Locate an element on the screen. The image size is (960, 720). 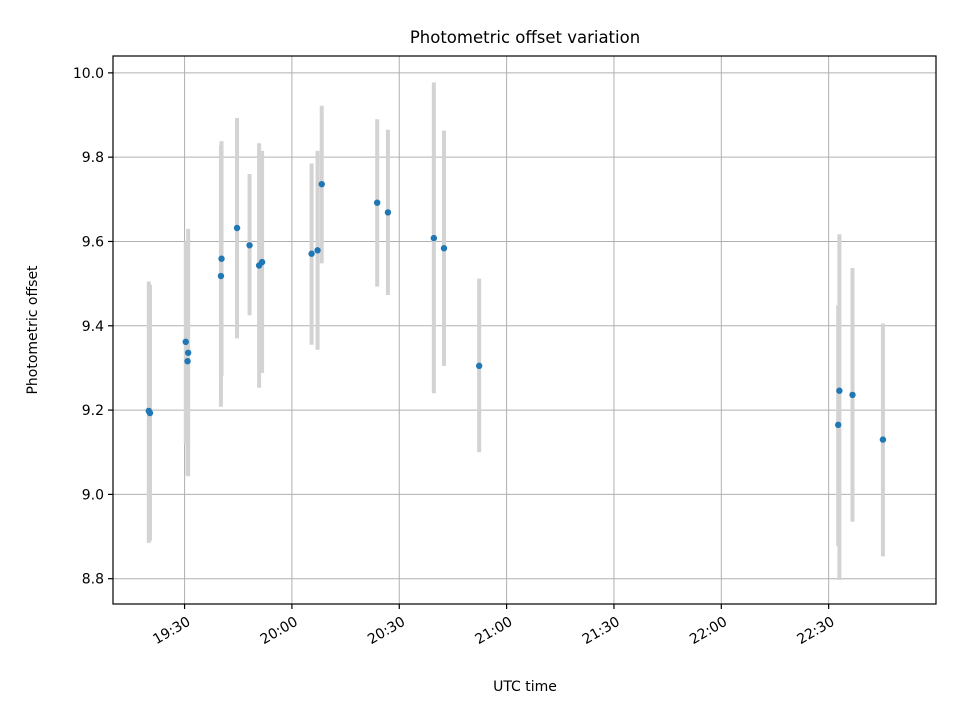
y-tick-label: 8.8 is located at coordinates (93, 580).